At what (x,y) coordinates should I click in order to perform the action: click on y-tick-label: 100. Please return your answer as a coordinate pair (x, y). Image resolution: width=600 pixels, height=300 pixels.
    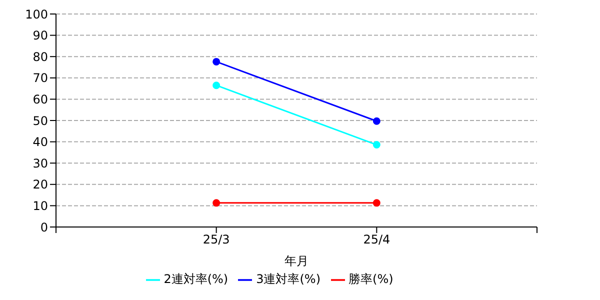
    Looking at the image, I should click on (36, 14).